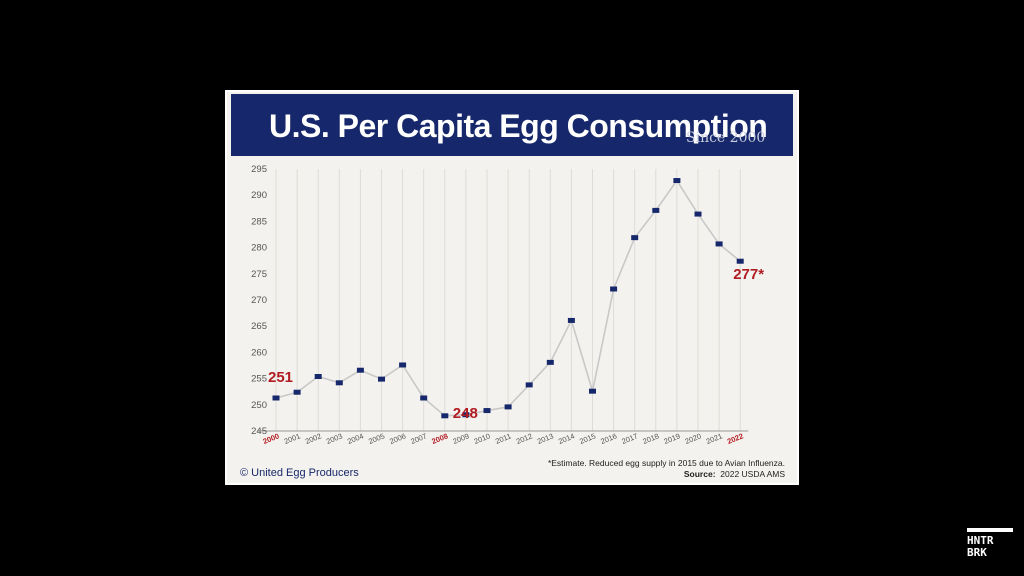  Describe the element at coordinates (461, 438) in the screenshot. I see `x-tick-label: 2009` at that location.